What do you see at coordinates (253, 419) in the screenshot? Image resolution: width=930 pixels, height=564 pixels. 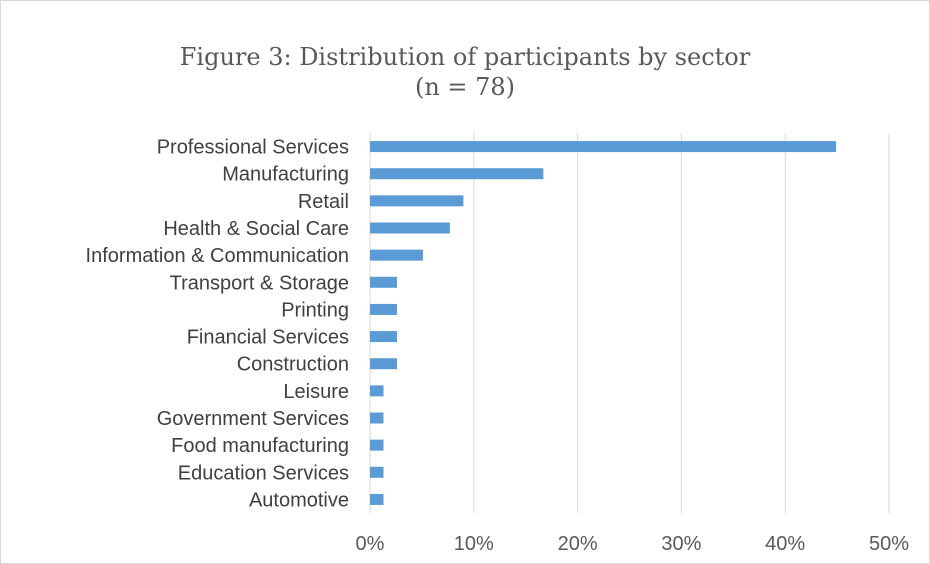 I see `category-label: Government Services` at bounding box center [253, 419].